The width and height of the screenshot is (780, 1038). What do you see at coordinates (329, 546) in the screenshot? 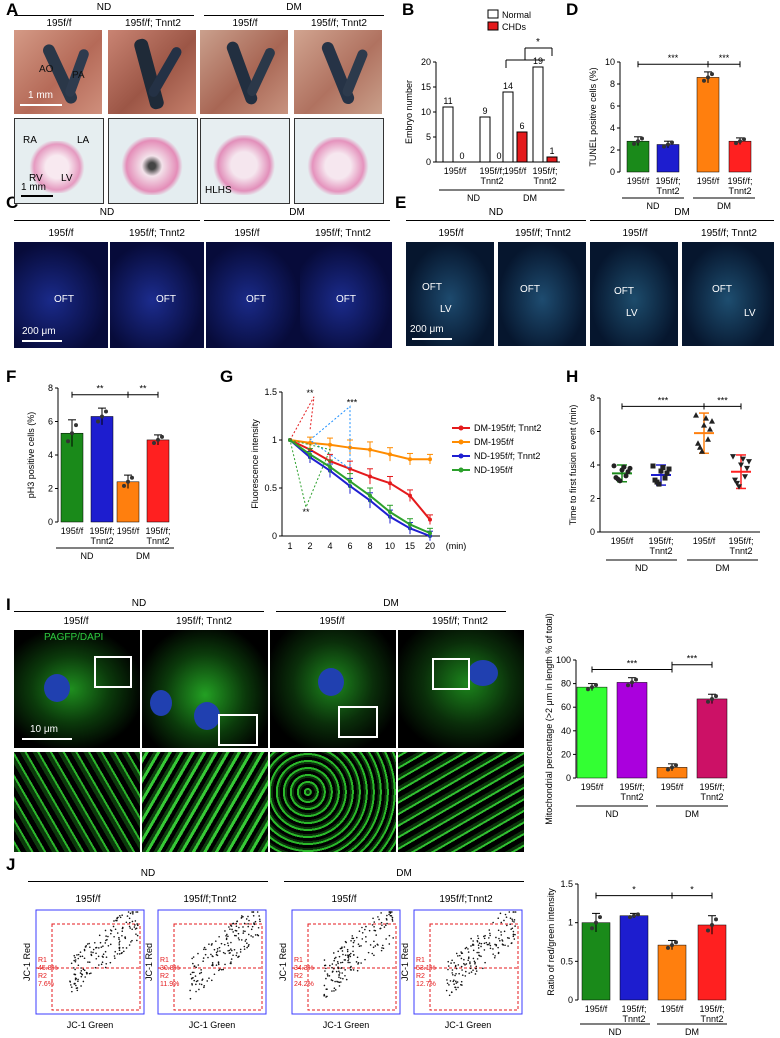
I see `x-tick-label: 4` at bounding box center [329, 546].